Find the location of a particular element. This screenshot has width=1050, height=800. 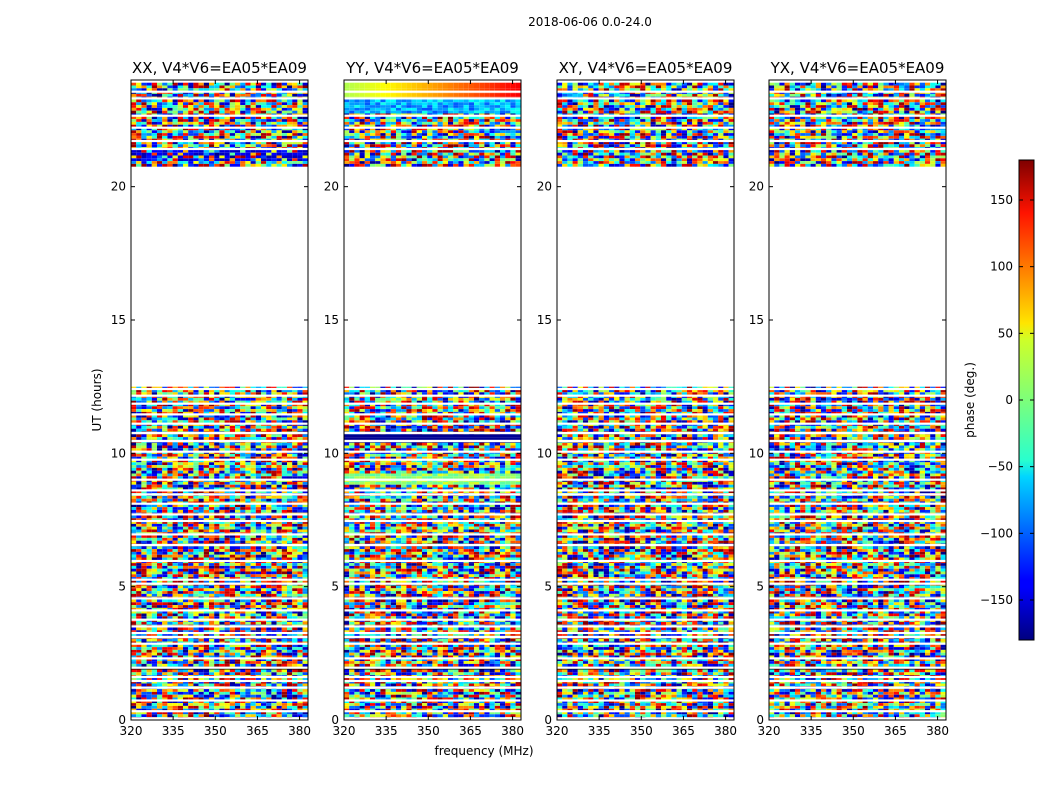

colorbar-tick-label: −150 is located at coordinates (996, 600).